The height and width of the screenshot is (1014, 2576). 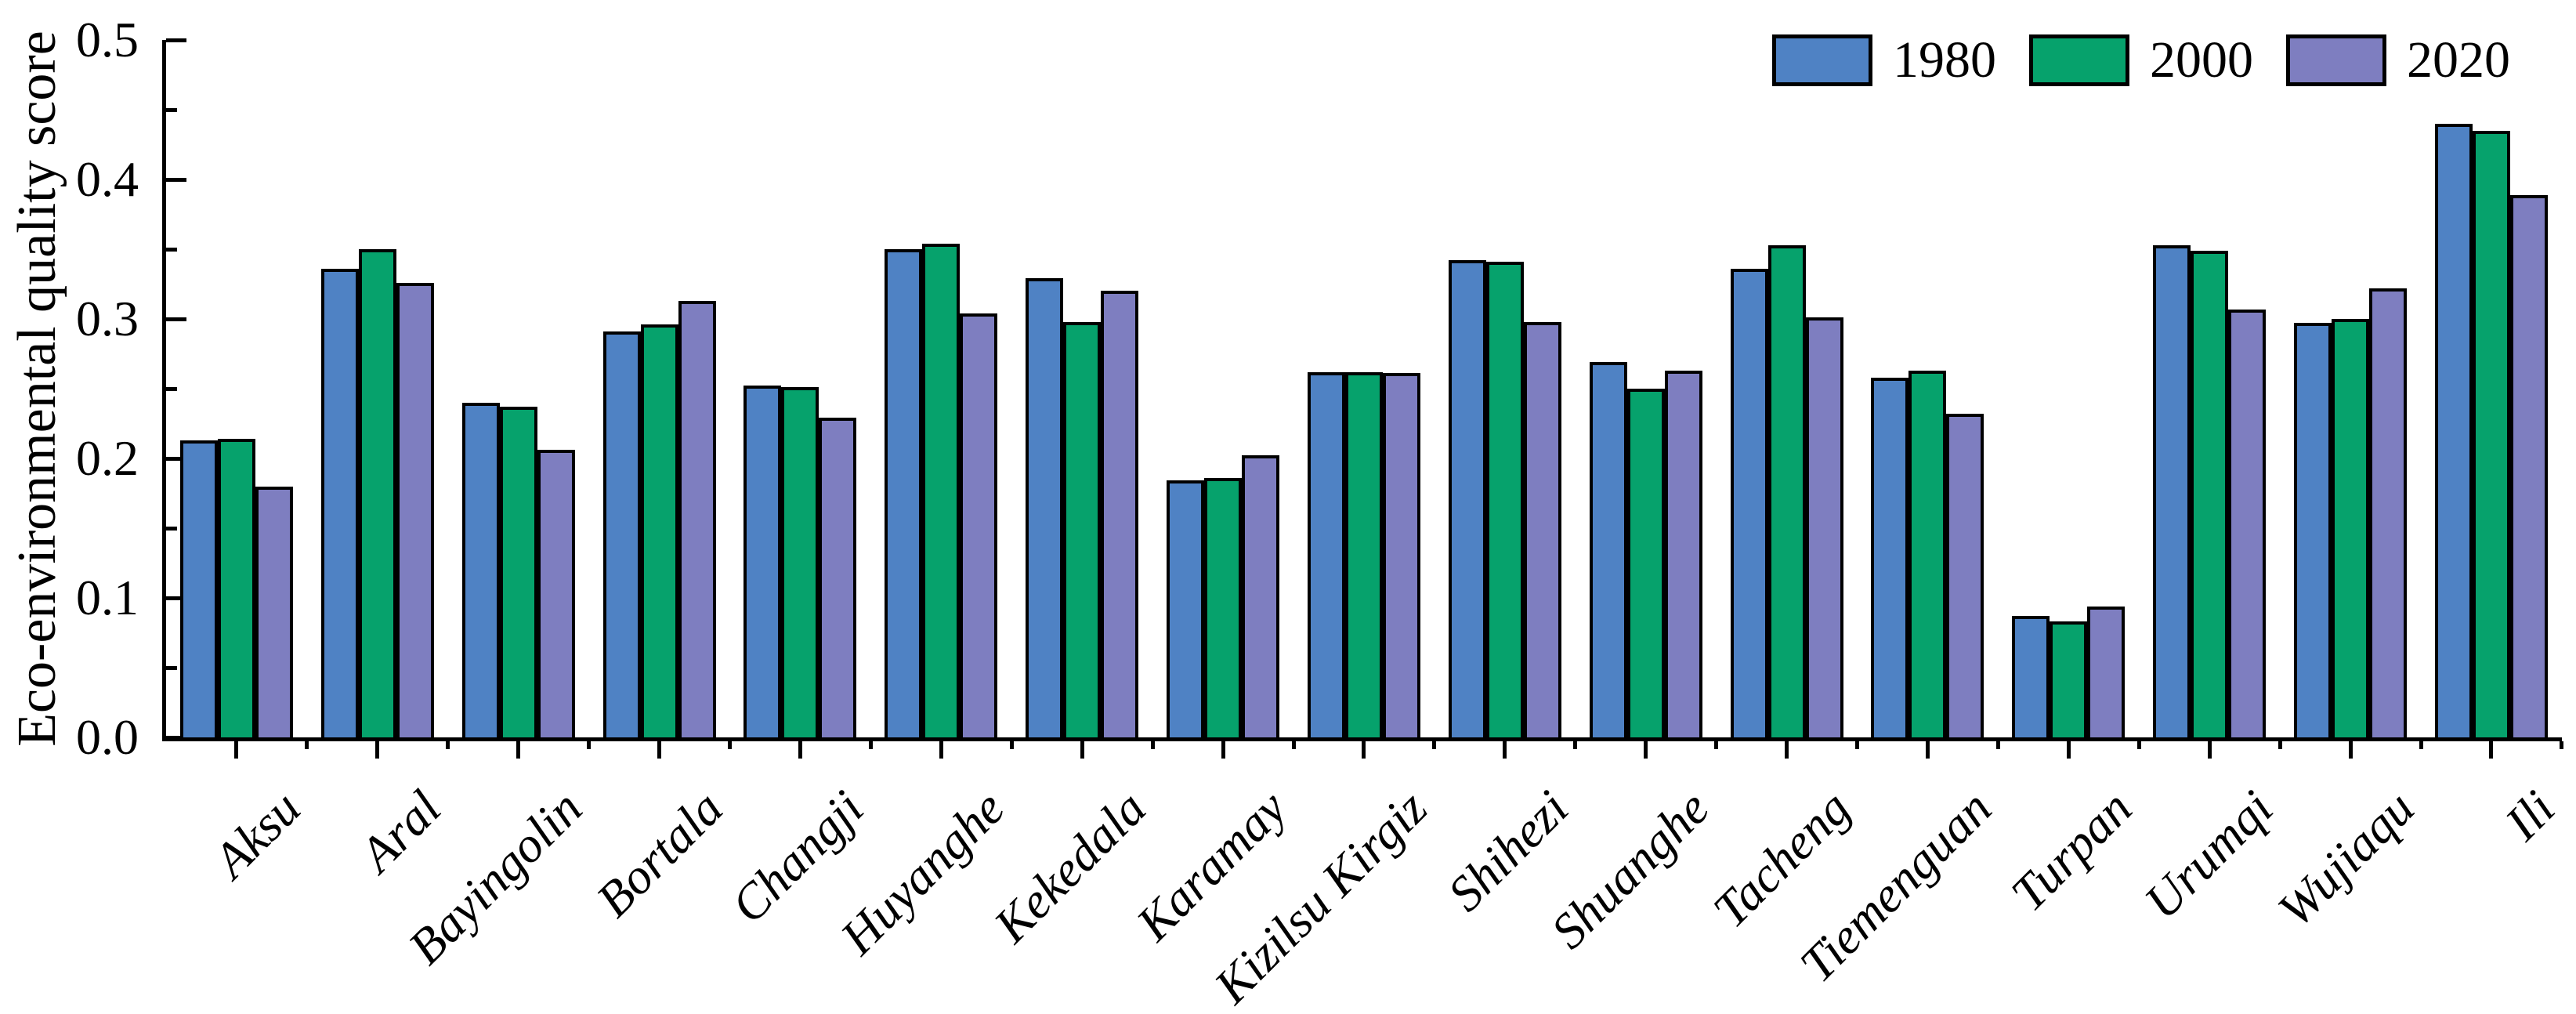 What do you see at coordinates (1083, 529) in the screenshot?
I see `bar-kekedala-2000` at bounding box center [1083, 529].